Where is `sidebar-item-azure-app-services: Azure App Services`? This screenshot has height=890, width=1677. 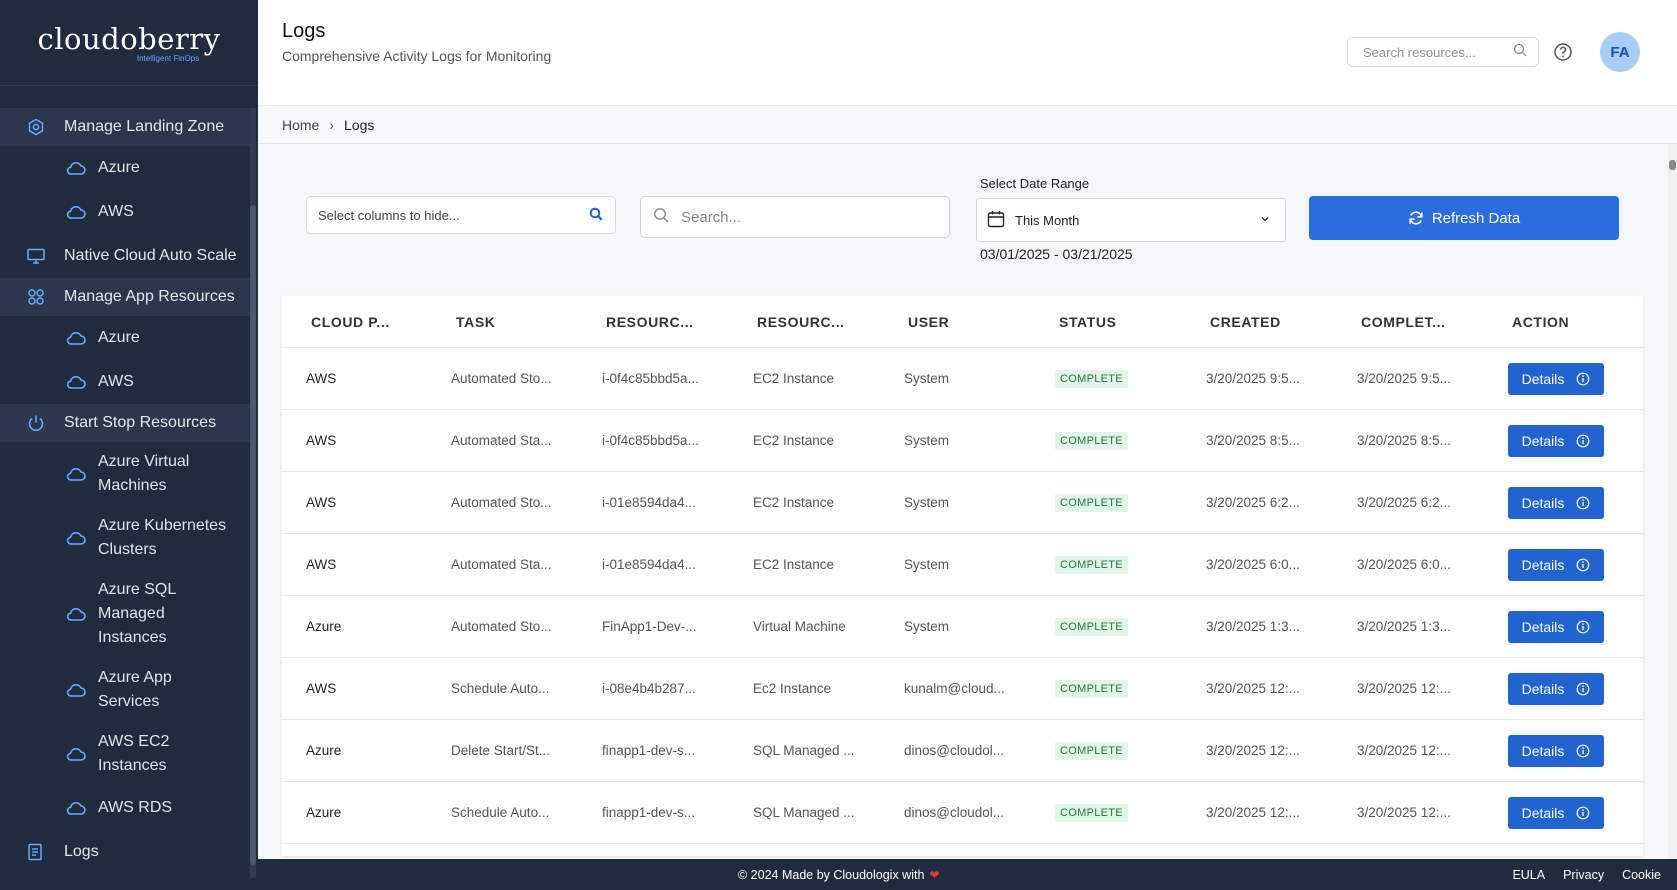 sidebar-item-azure-app-services: Azure App Services is located at coordinates (126, 690).